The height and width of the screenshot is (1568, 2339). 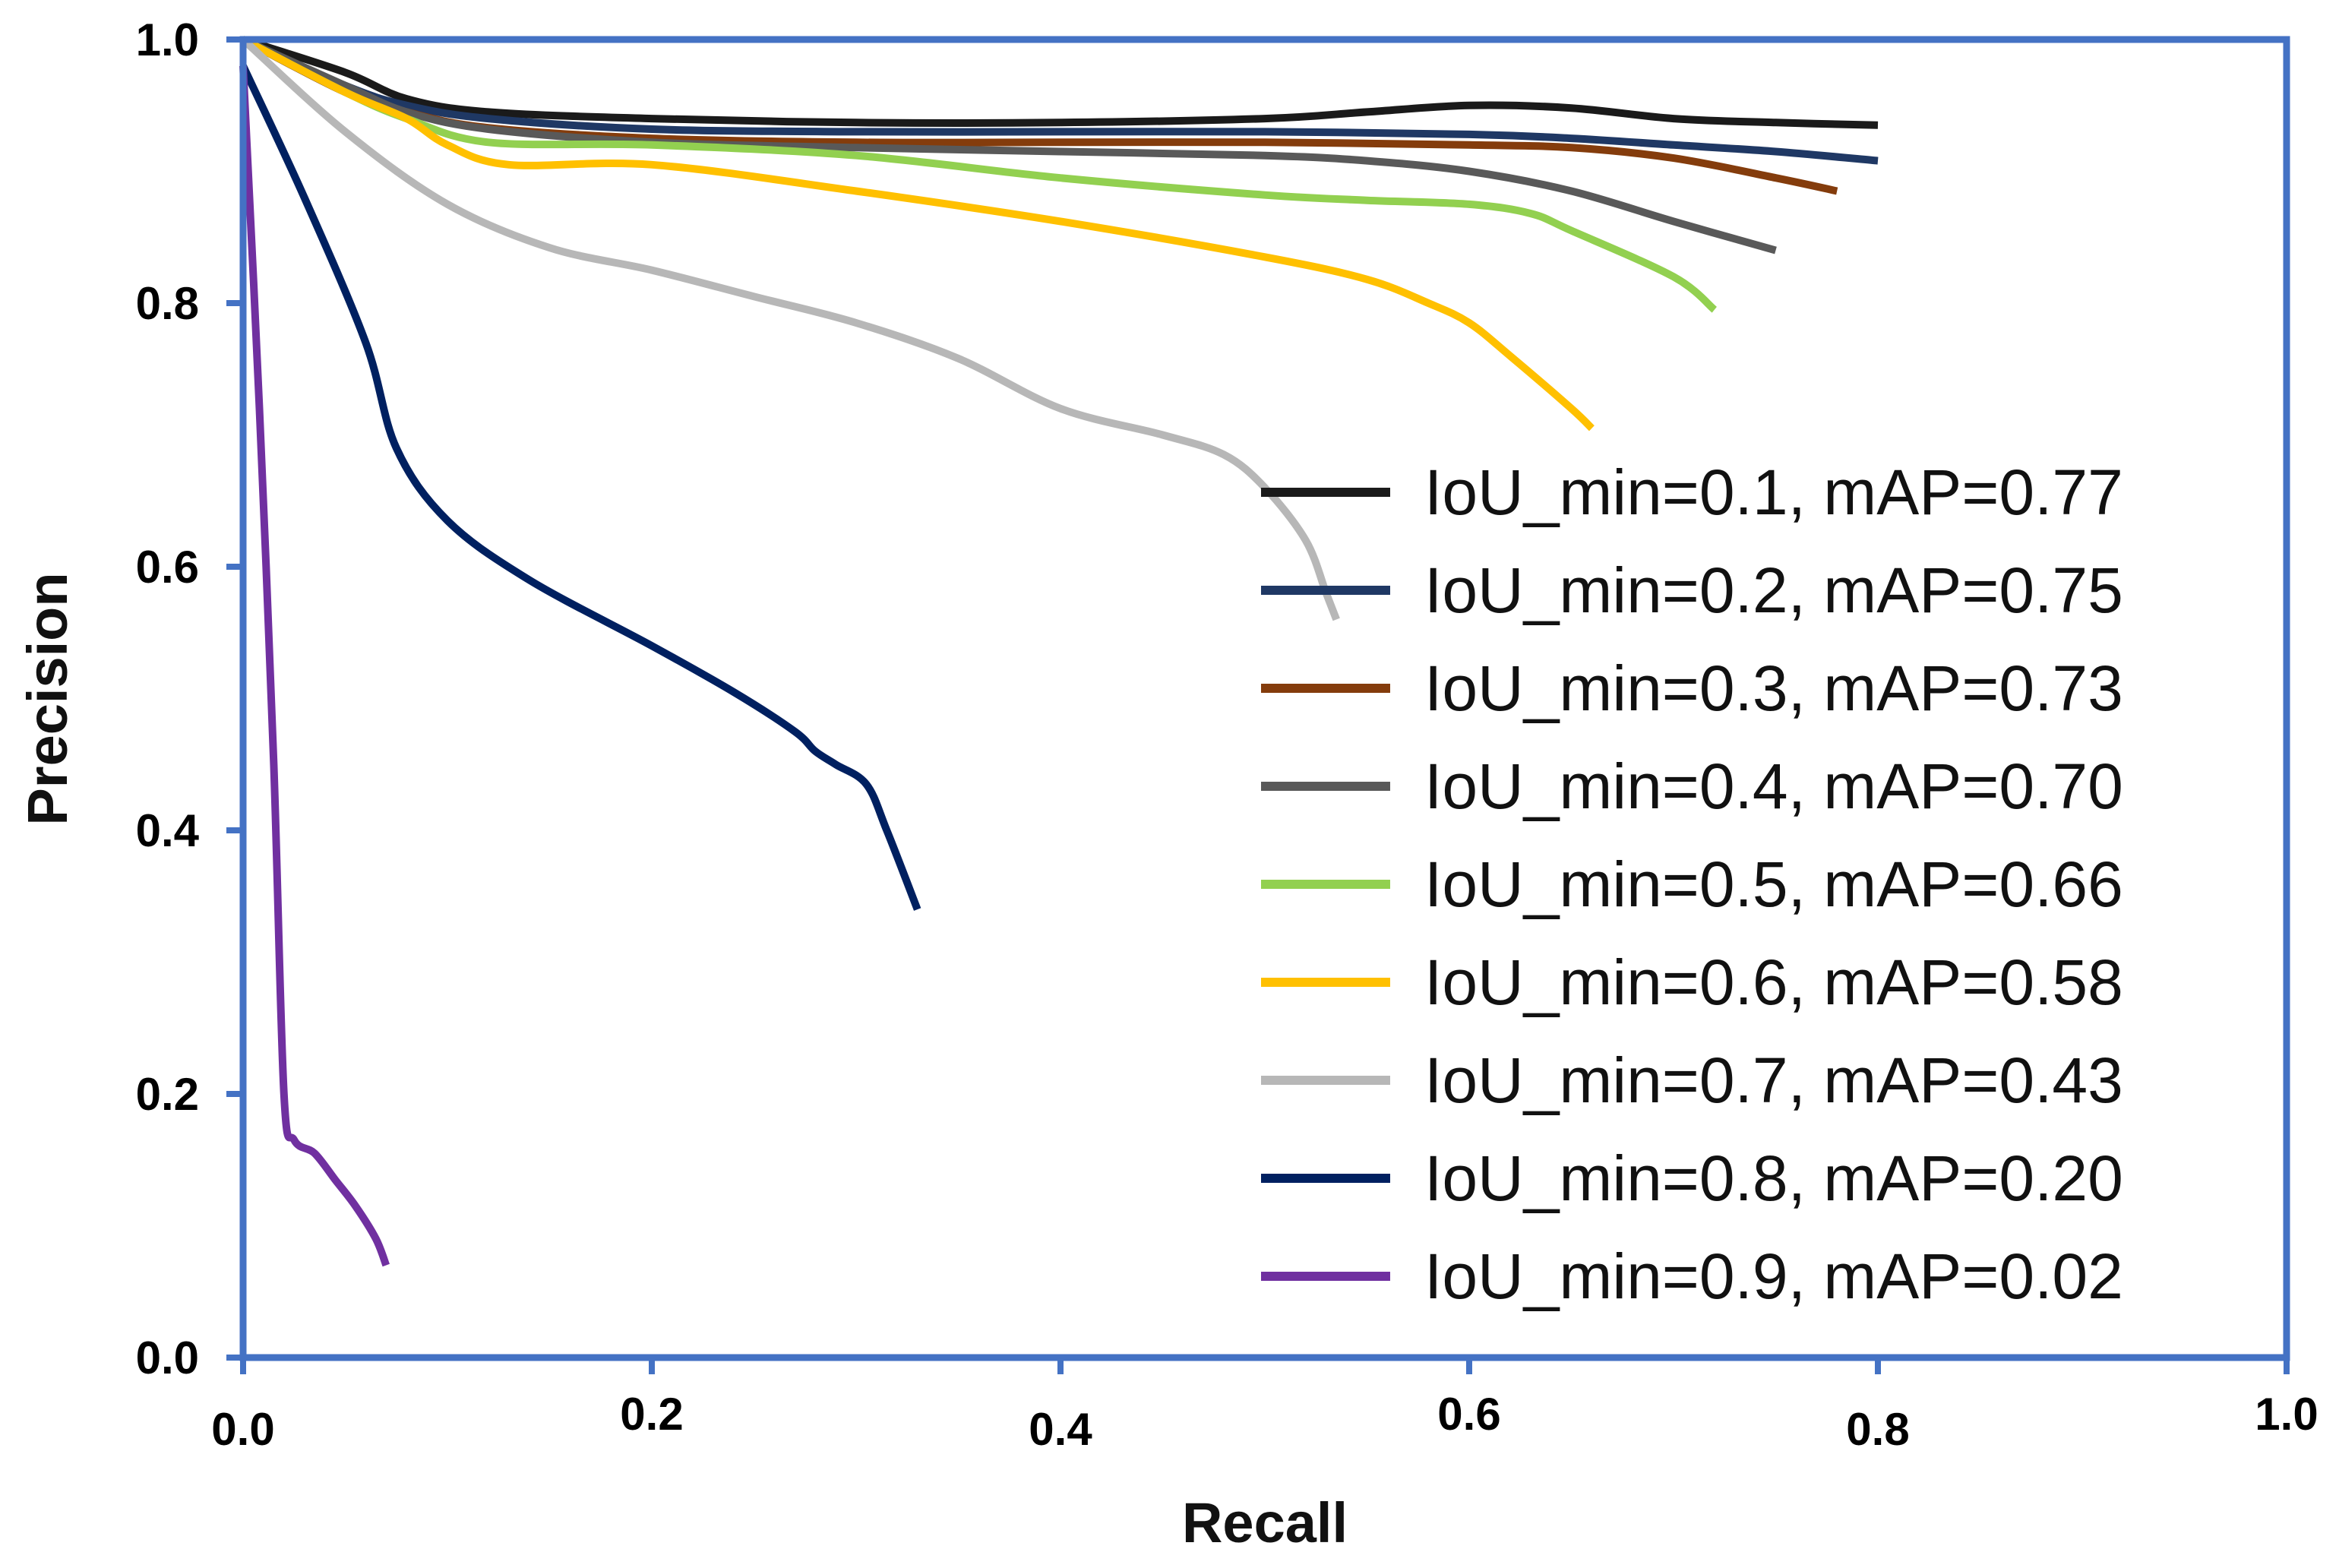 I want to click on legend-label: IoU_min=0.9, mAP=0.02, so click(x=1774, y=1276).